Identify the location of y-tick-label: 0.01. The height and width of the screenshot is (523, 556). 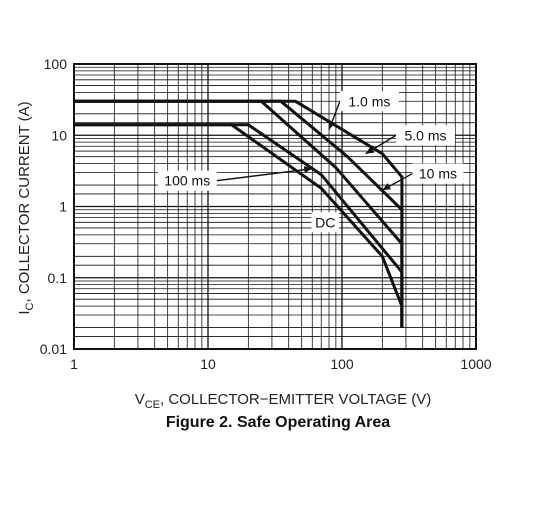
(53, 349).